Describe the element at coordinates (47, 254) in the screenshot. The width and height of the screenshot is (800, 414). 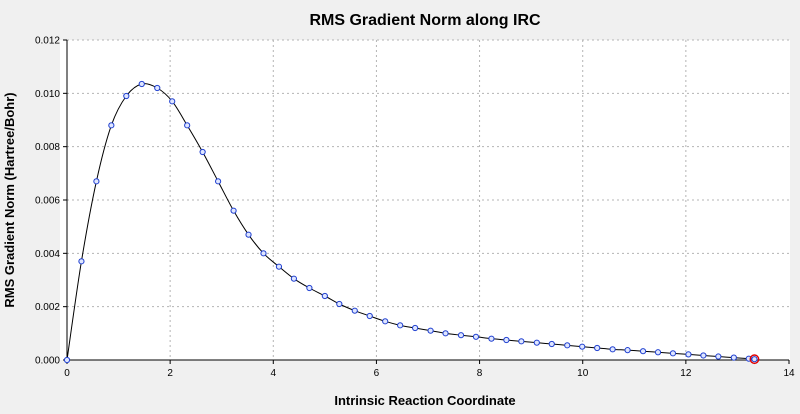
I see `y-tick-label: 0.004` at that location.